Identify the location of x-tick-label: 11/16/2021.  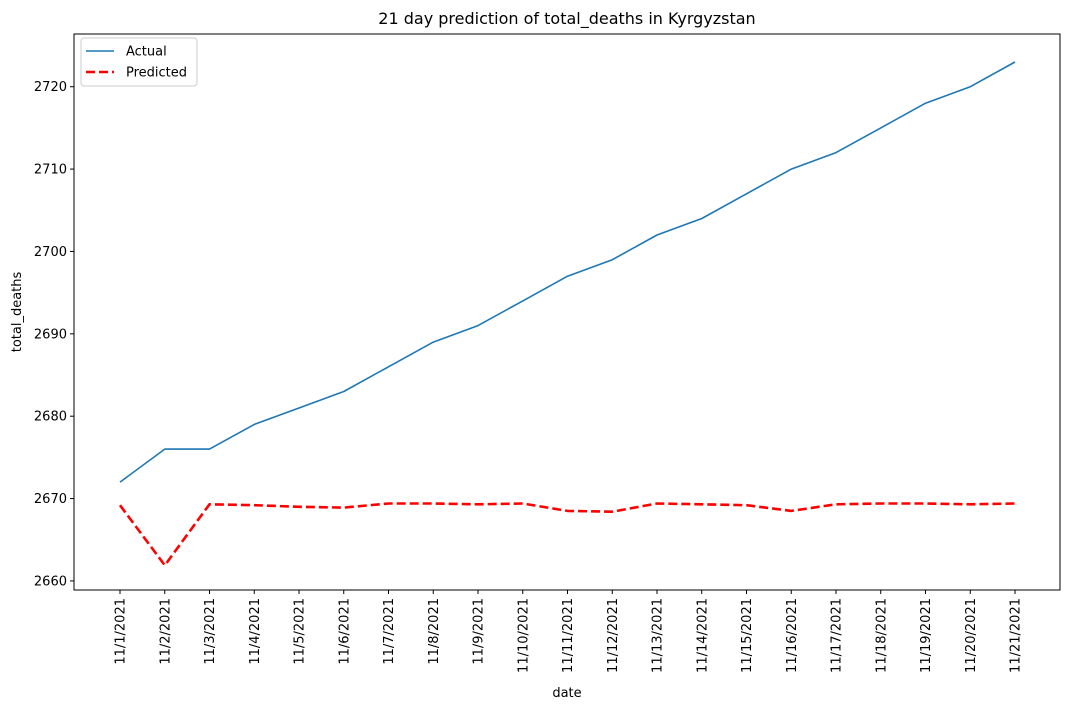
(792, 635).